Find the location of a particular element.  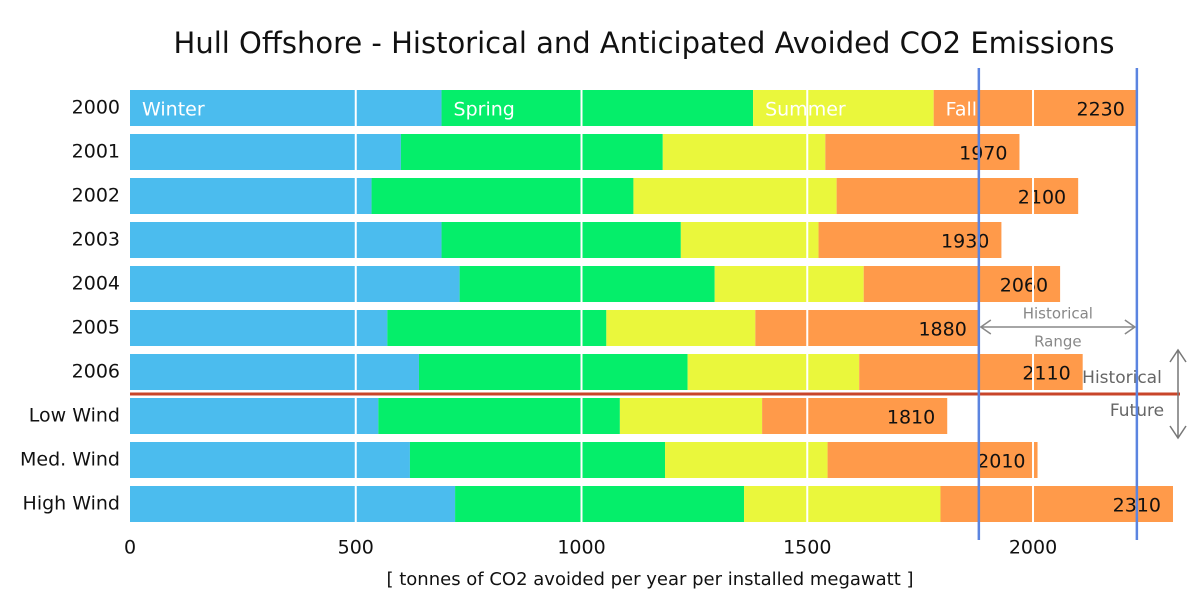

x-tick-label: 0 is located at coordinates (130, 548).